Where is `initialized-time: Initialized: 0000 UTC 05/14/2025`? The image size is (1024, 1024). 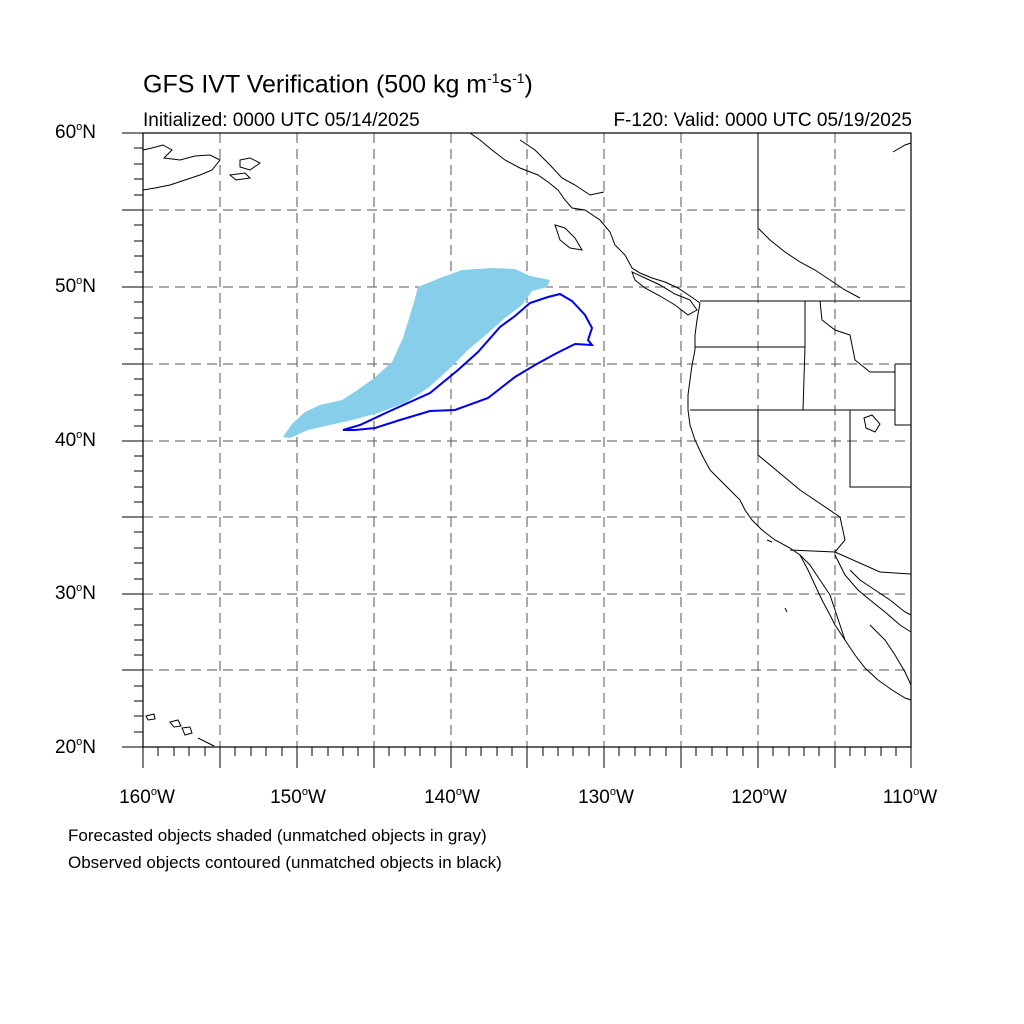
initialized-time: Initialized: 0000 UTC 05/14/2025 is located at coordinates (281, 120).